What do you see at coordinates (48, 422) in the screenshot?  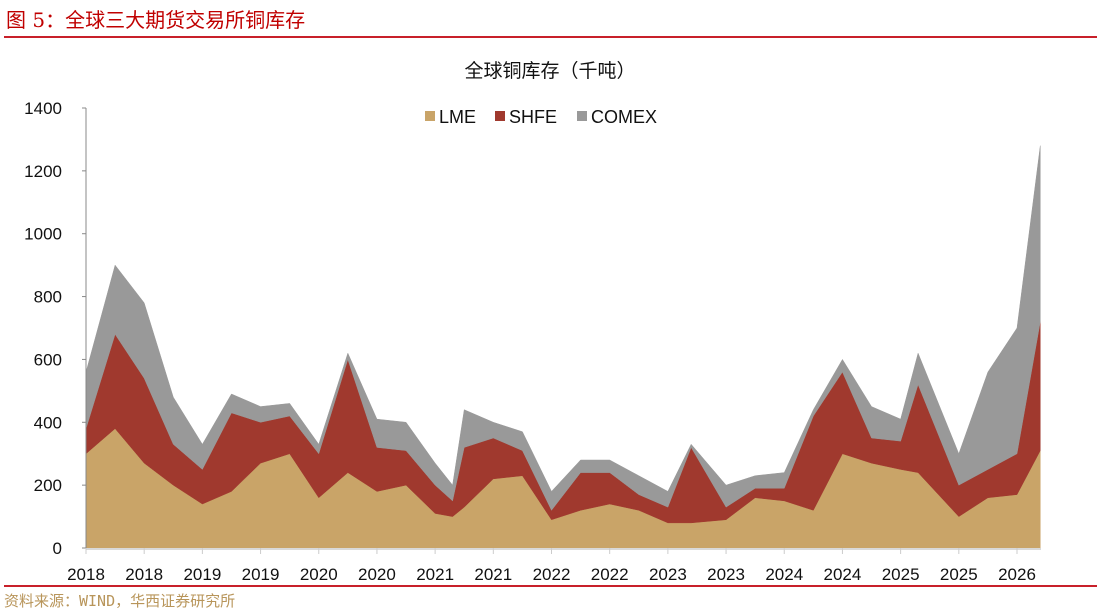 I see `y-tick-label: 400` at bounding box center [48, 422].